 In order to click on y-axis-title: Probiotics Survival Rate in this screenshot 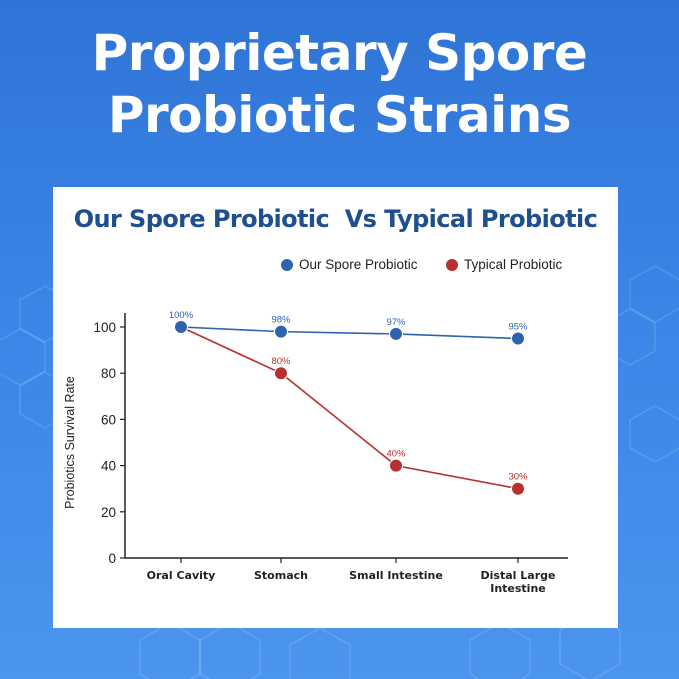, I will do `click(70, 442)`.